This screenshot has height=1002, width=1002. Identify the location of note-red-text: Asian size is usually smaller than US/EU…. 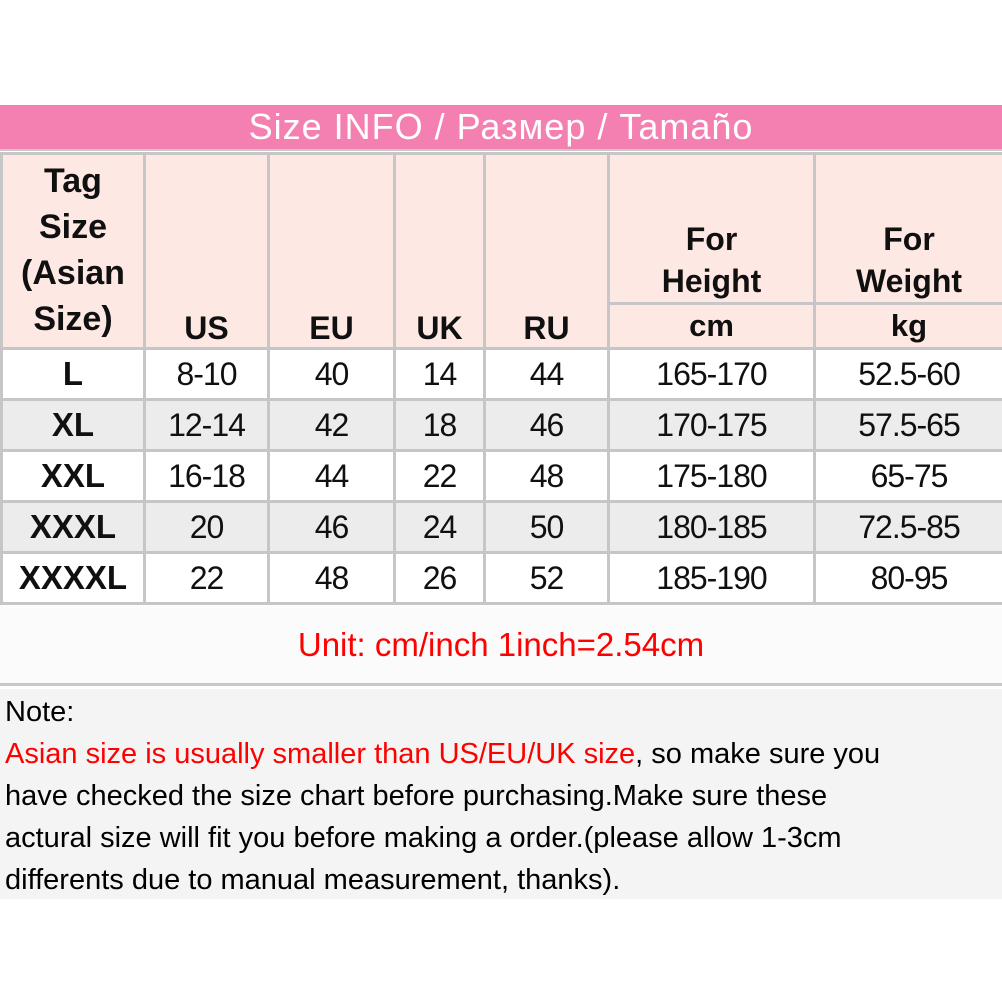
(320, 754).